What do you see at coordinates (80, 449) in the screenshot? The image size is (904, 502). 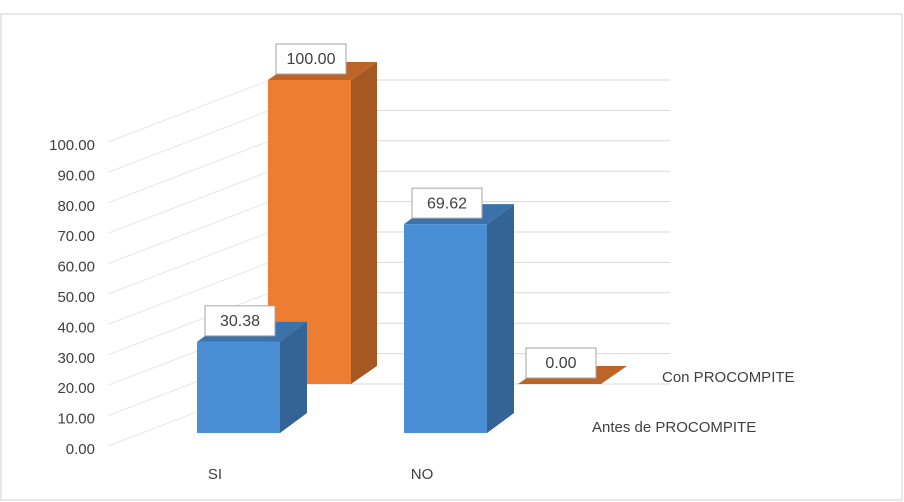 I see `y-tick-label: 0.00` at bounding box center [80, 449].